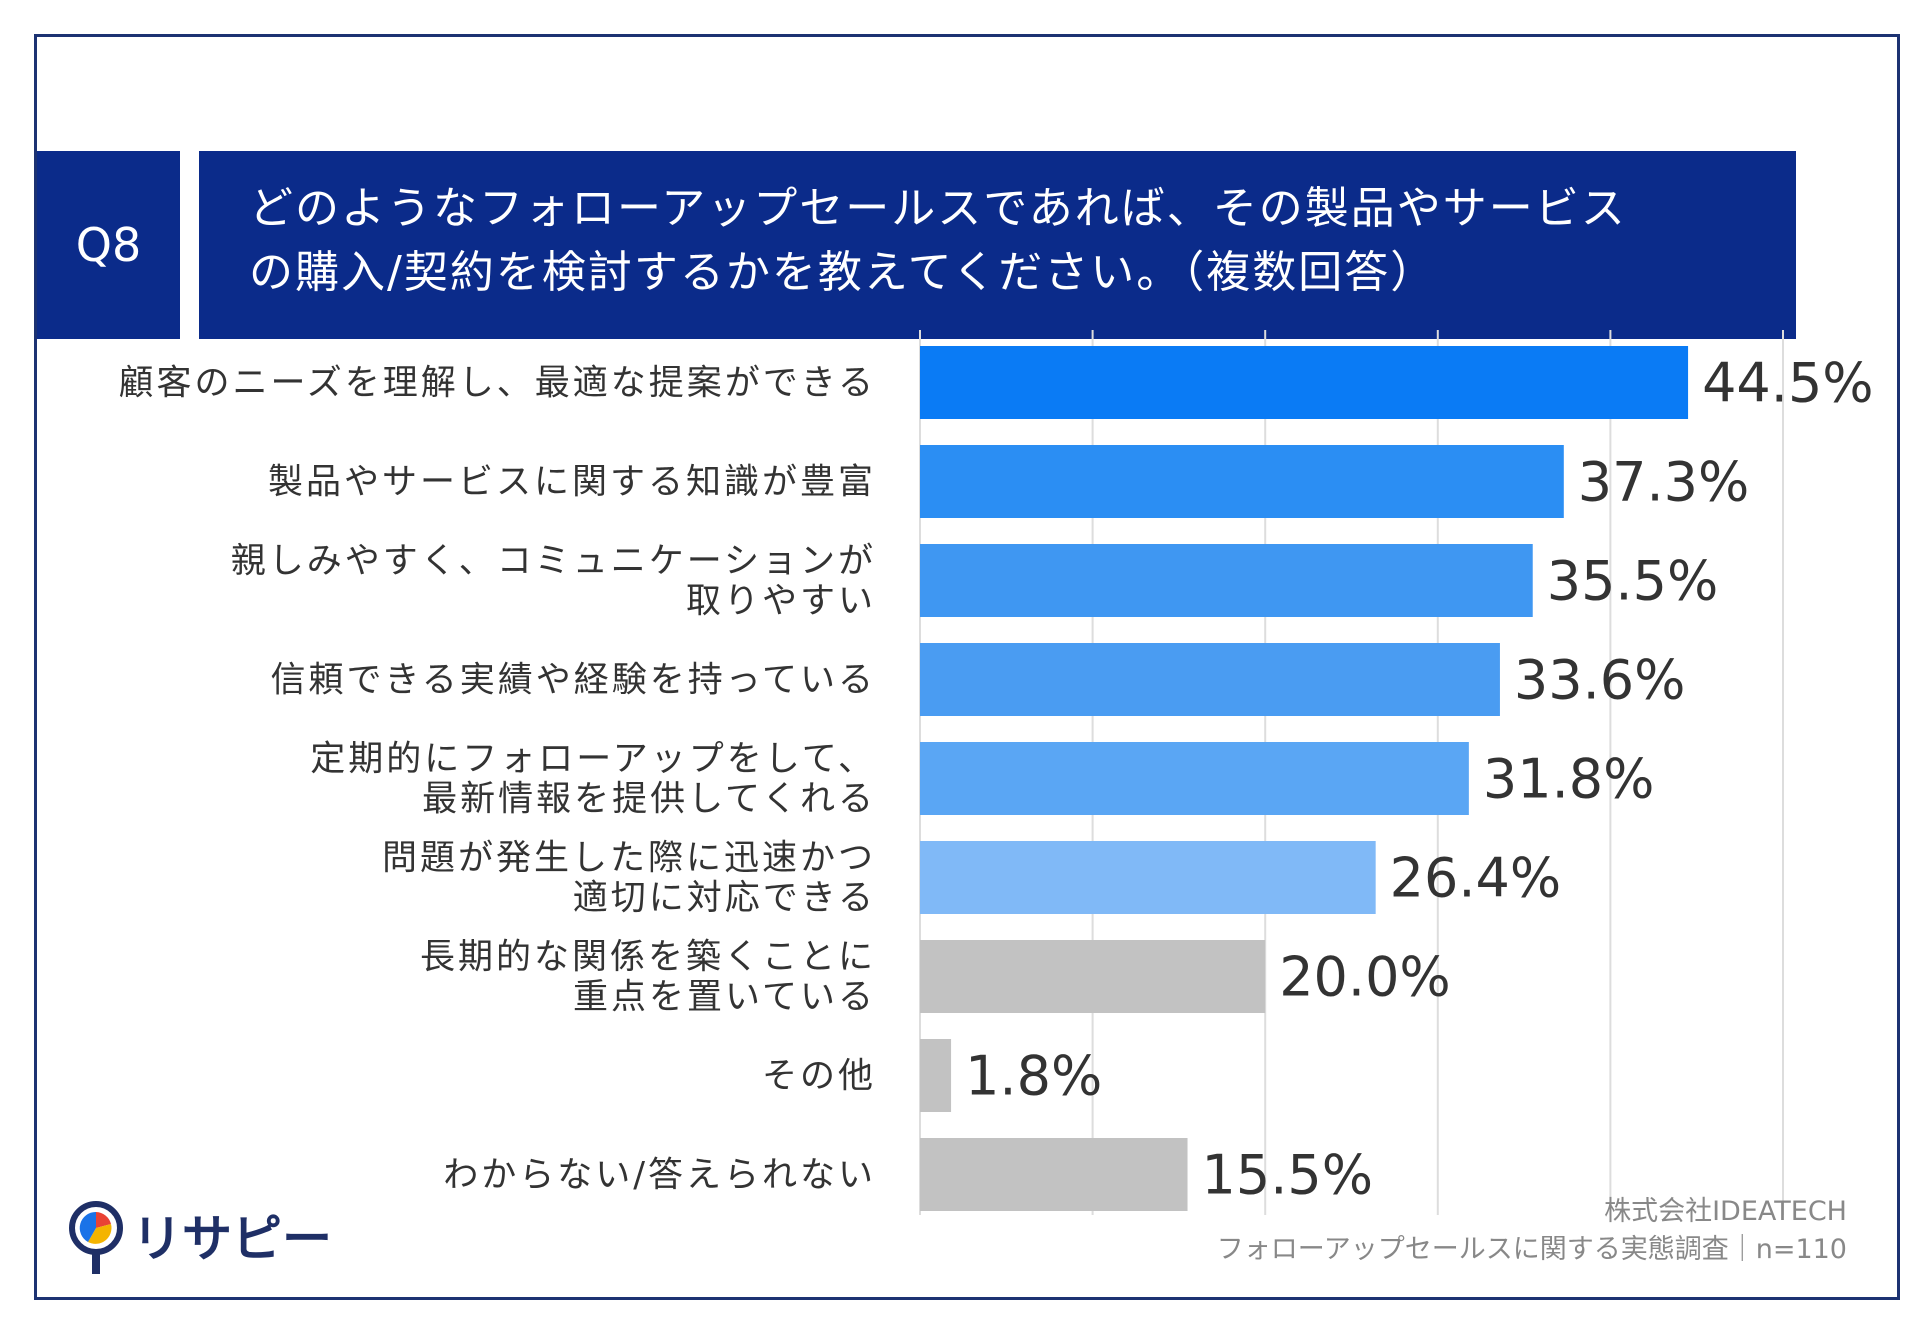  What do you see at coordinates (1288, 1175) in the screenshot?
I see `value-label: 15.5%` at bounding box center [1288, 1175].